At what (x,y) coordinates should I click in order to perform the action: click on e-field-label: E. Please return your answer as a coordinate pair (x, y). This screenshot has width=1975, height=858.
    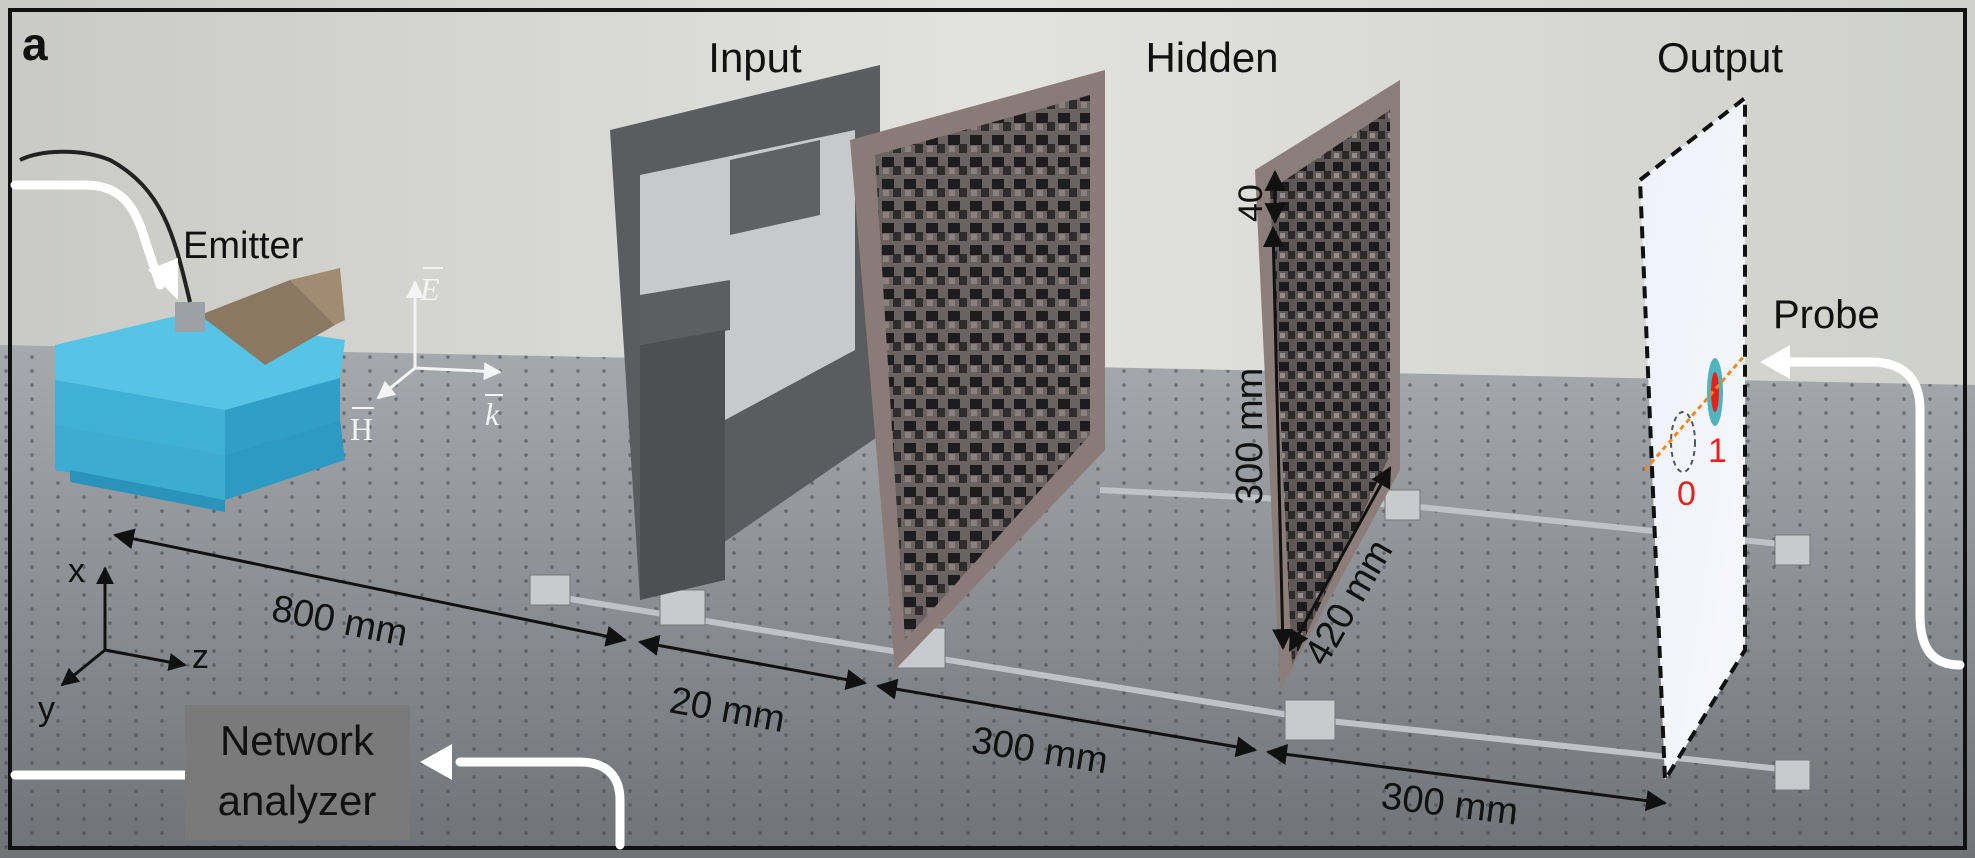
    Looking at the image, I should click on (429, 289).